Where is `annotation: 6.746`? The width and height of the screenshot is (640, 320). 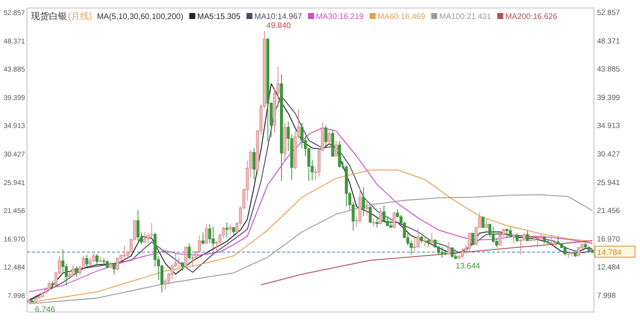 annotation: 6.746 is located at coordinates (45, 309).